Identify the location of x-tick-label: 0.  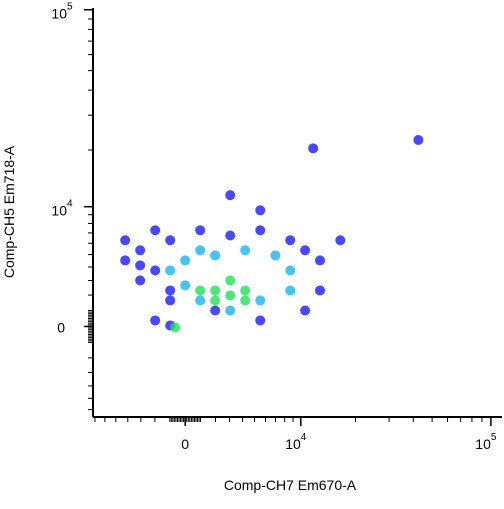
(185, 444).